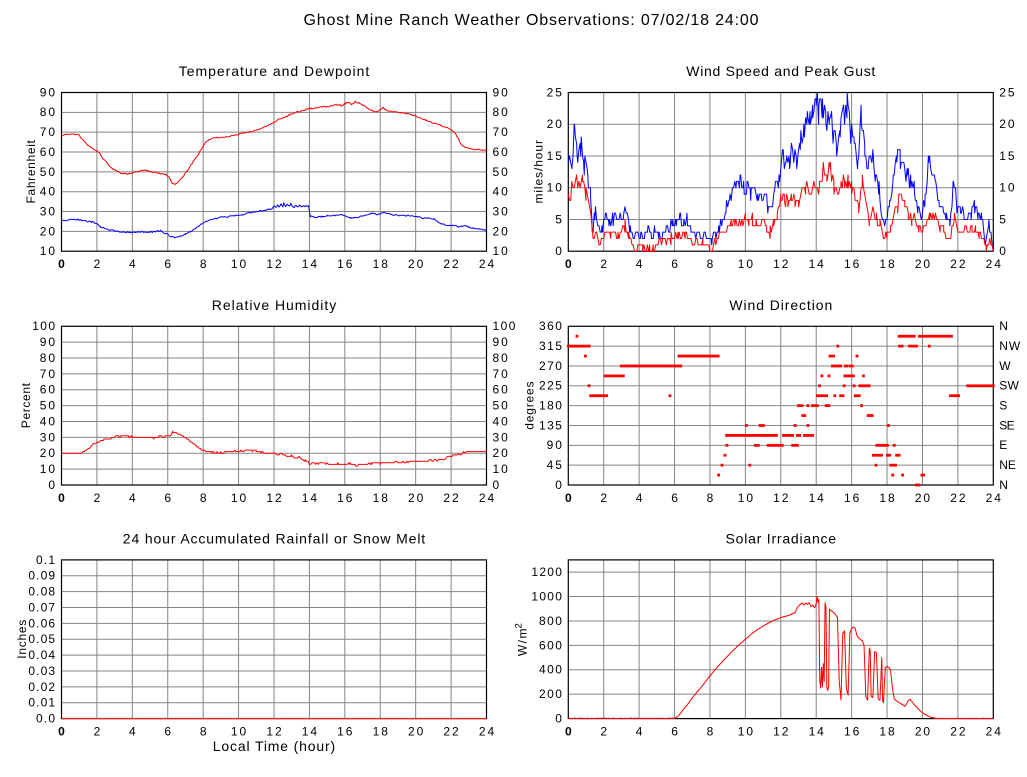  What do you see at coordinates (546, 572) in the screenshot?
I see `svg-text: 1200` at bounding box center [546, 572].